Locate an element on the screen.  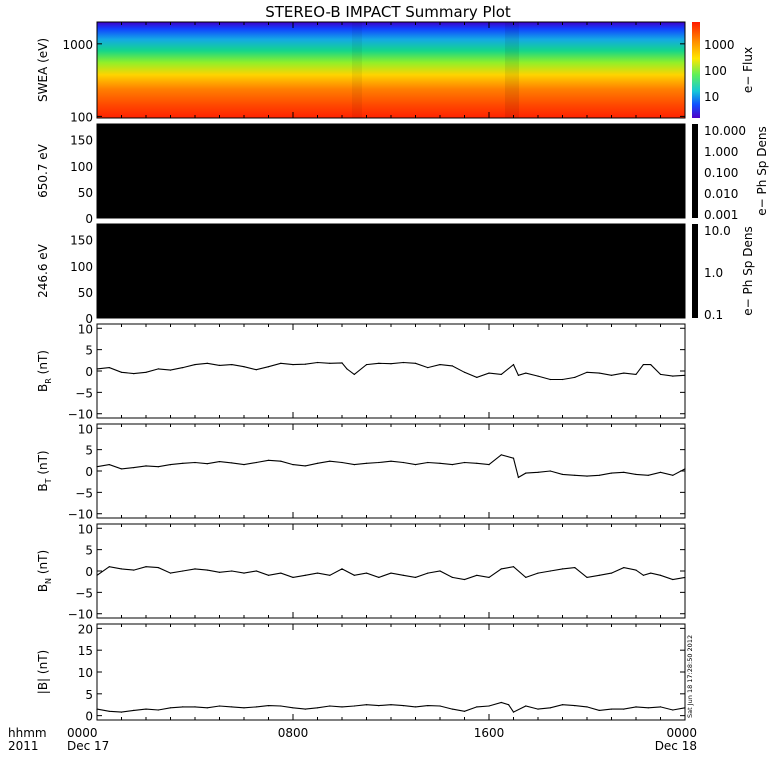
colorbar-tick-label: 10.000 is located at coordinates (725, 131).